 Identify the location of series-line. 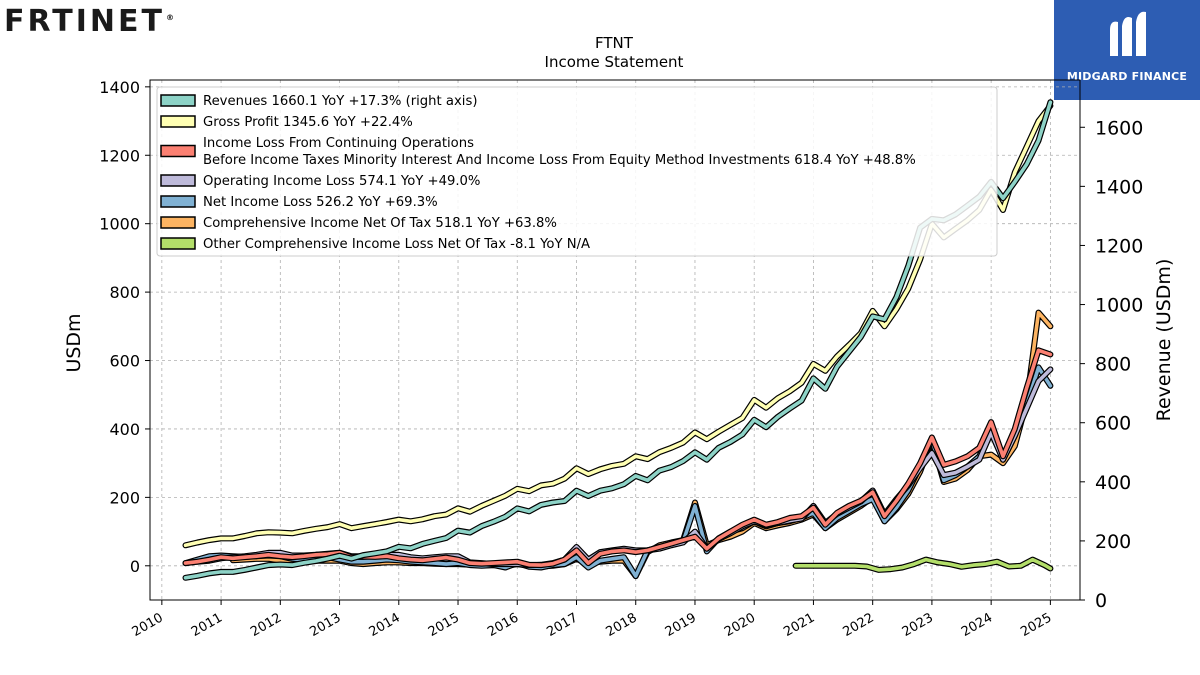
(923, 564).